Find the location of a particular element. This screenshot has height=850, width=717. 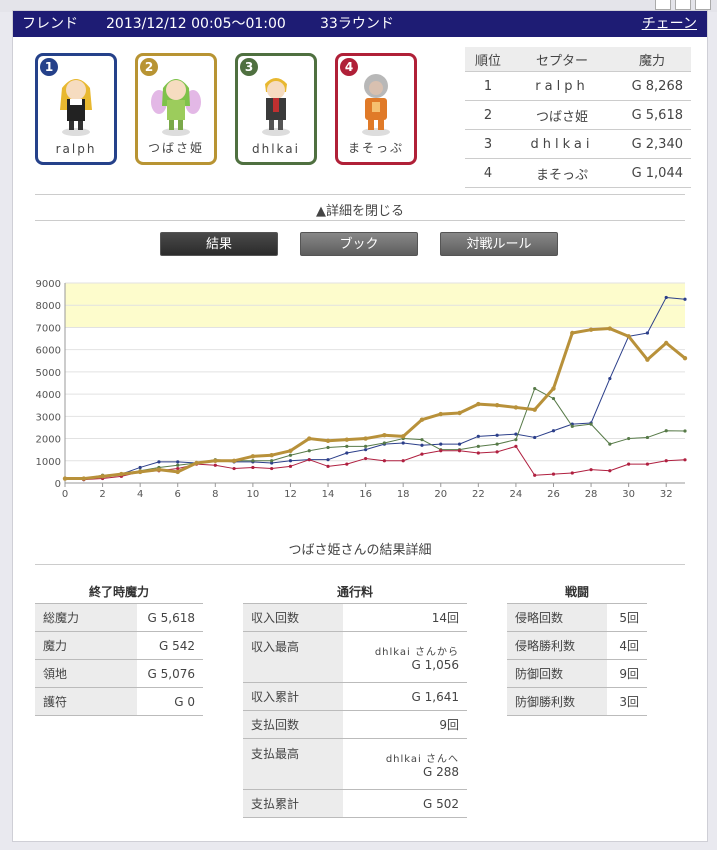

ranking-row: 3 dhlkai G 2,340 is located at coordinates (578, 144).